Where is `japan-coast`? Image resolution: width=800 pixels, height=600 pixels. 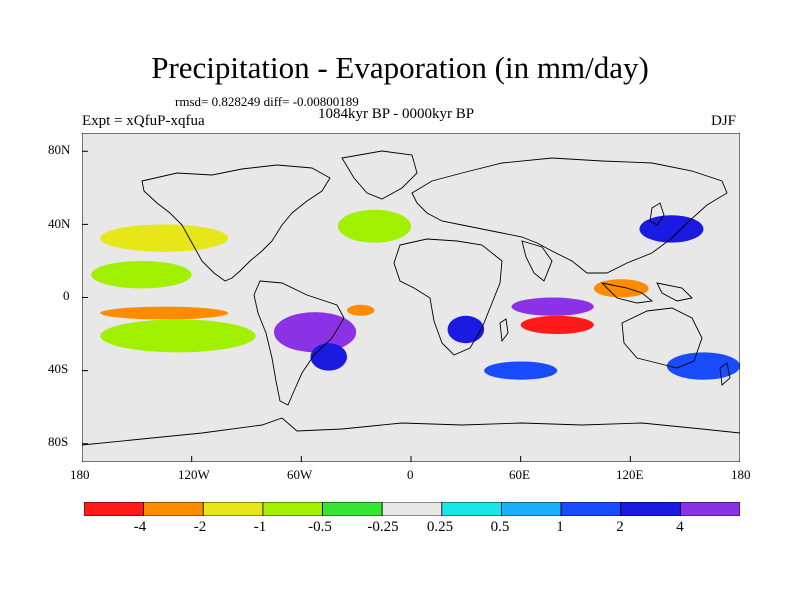
japan-coast is located at coordinates (657, 214).